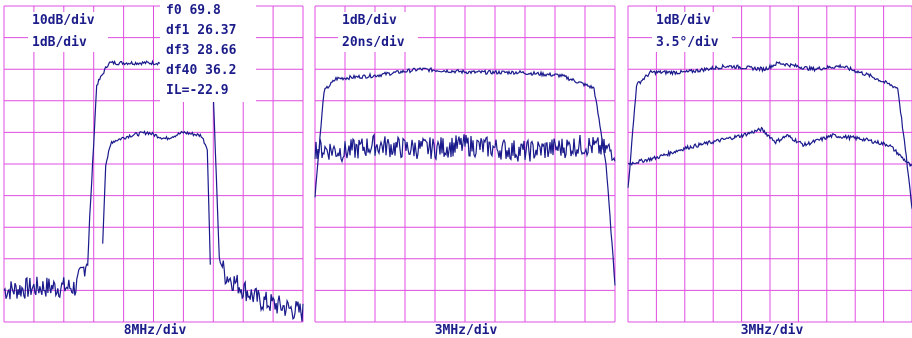 Image resolution: width=912 pixels, height=338 pixels. What do you see at coordinates (683, 20) in the screenshot?
I see `panel-3-scale-line-1: 1dB/div` at bounding box center [683, 20].